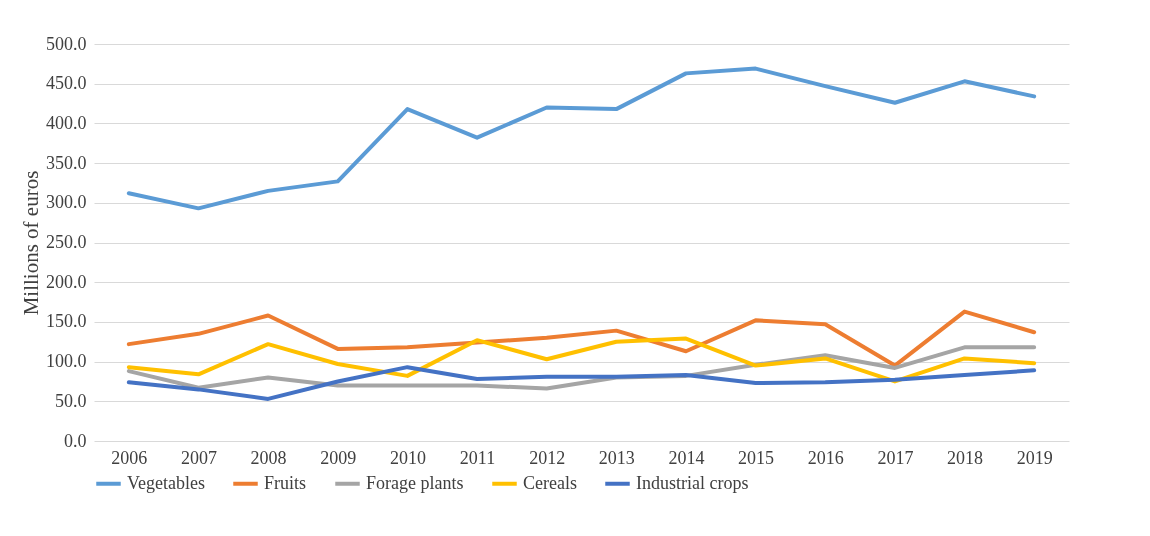  I want to click on x-tick-label: 2011, so click(477, 457).